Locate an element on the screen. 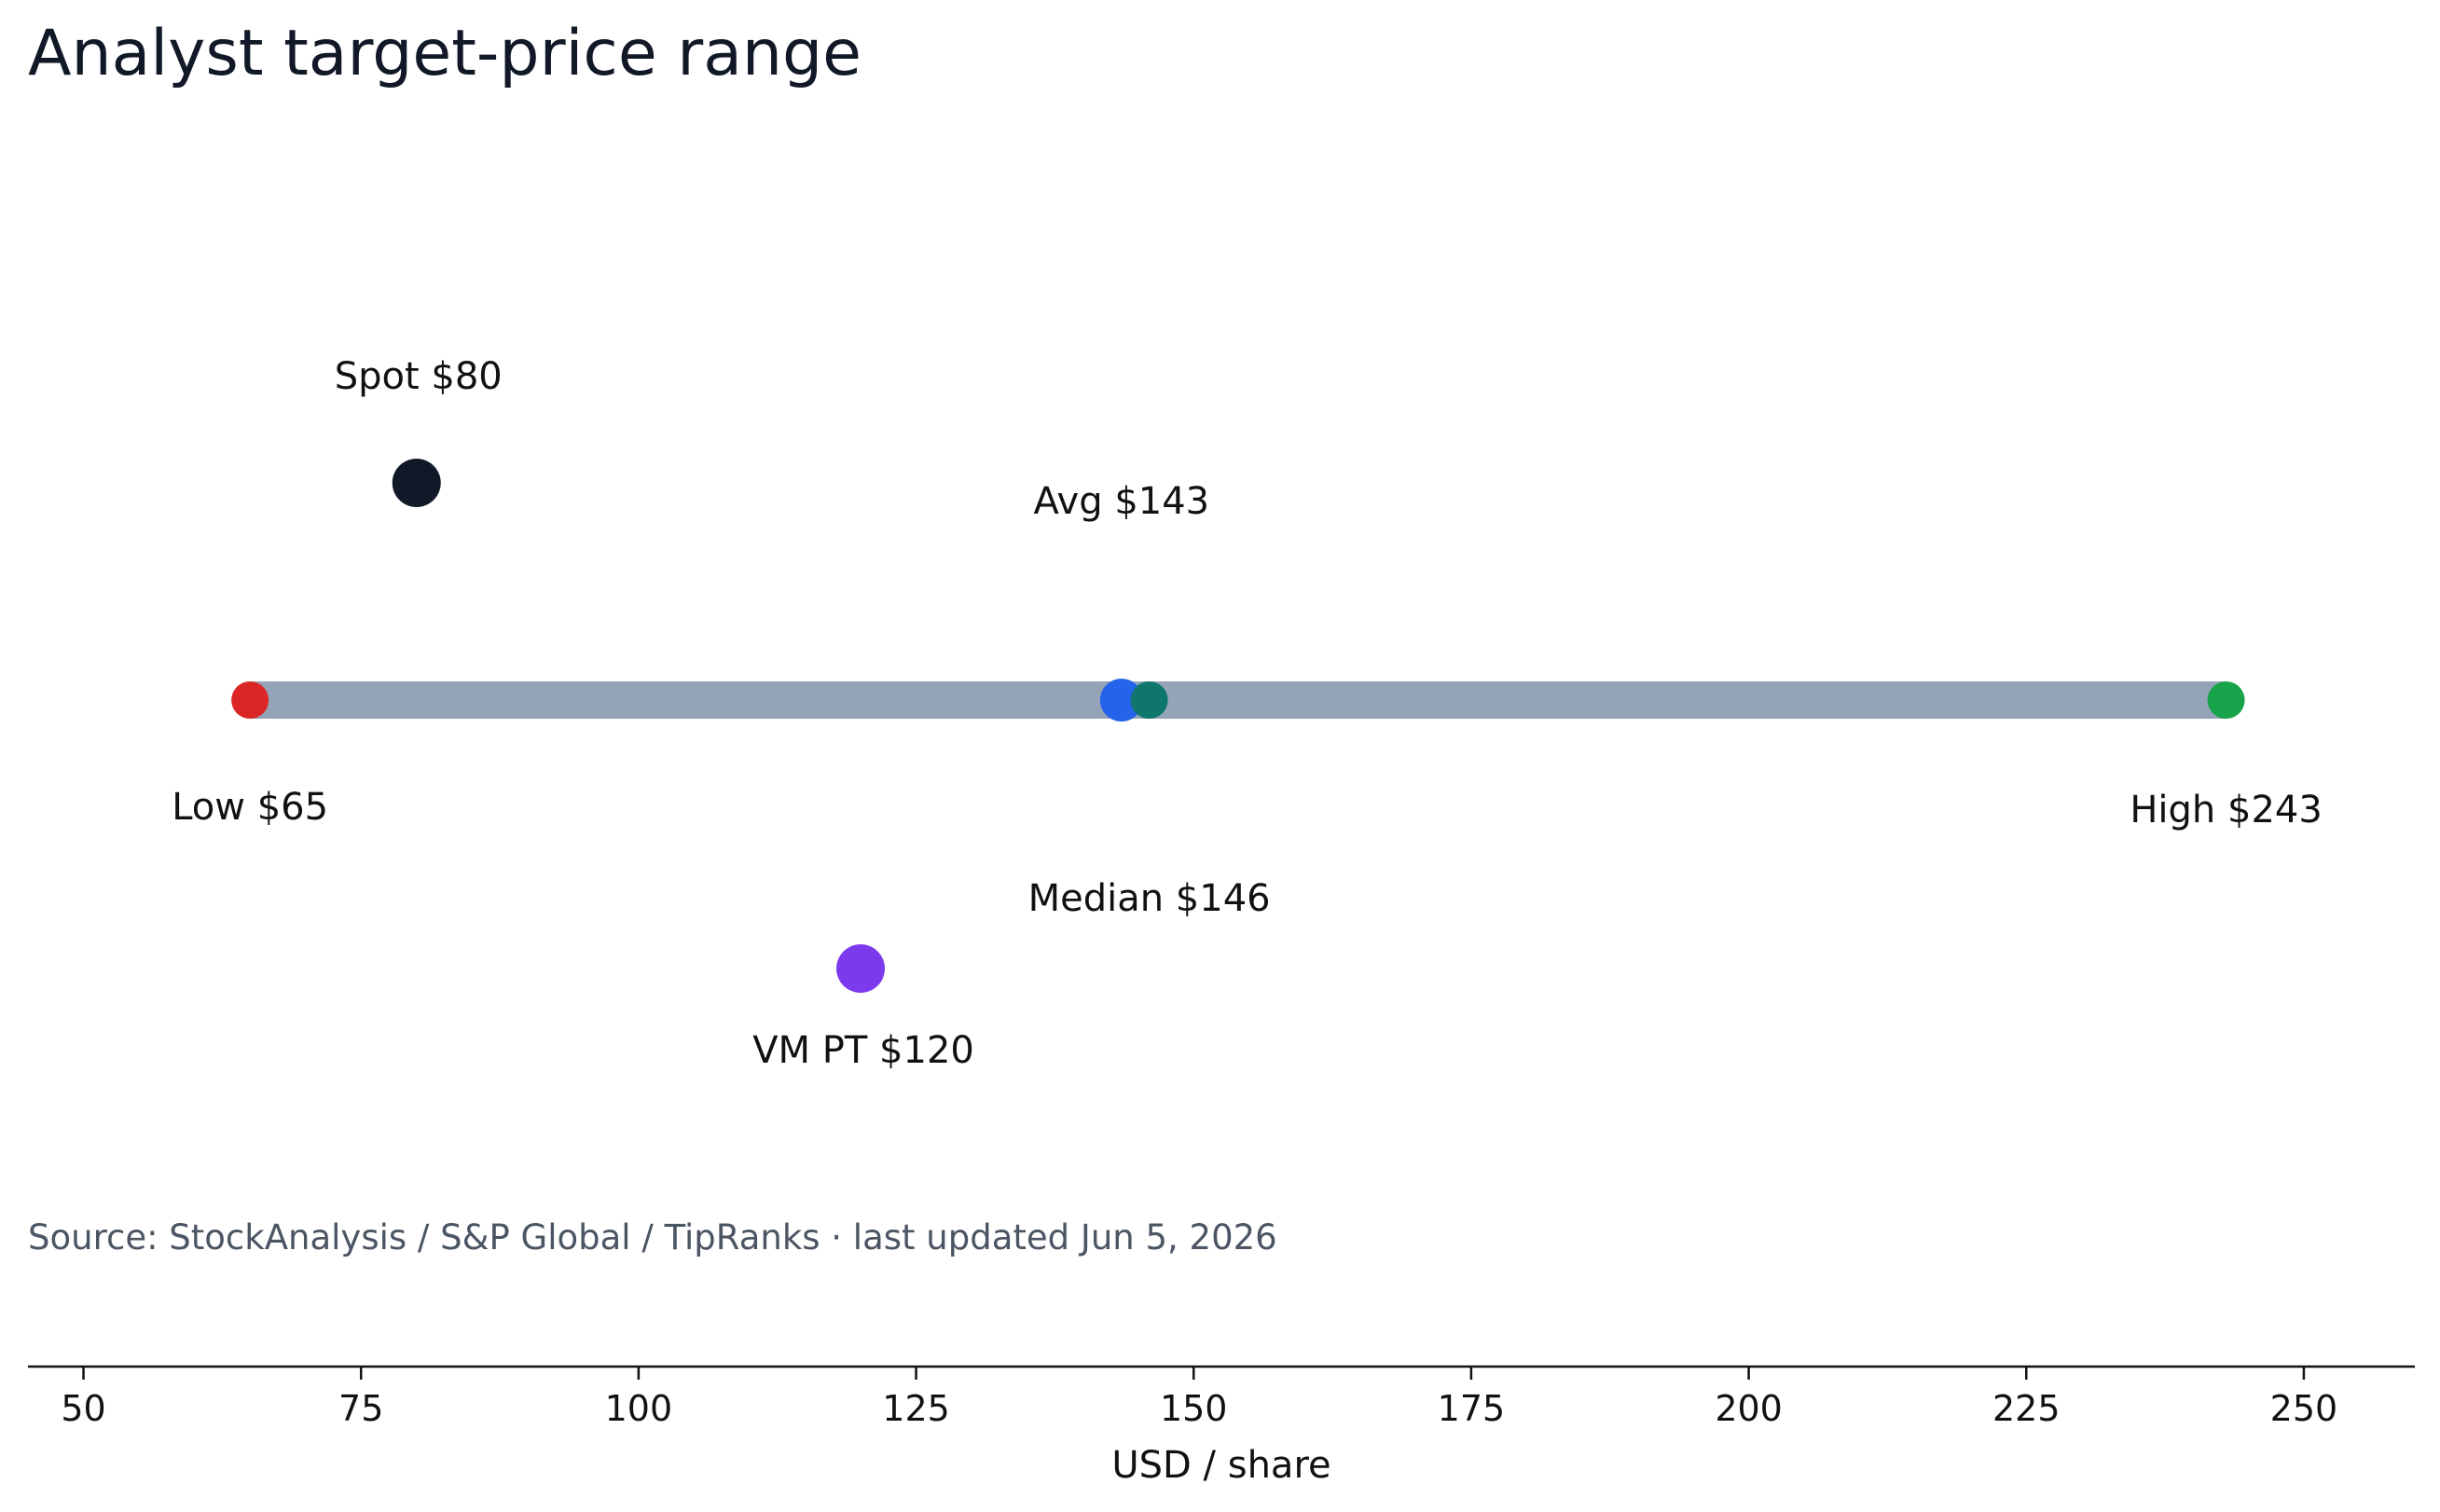 This screenshot has height=1512, width=2440. marker-low is located at coordinates (250, 700).